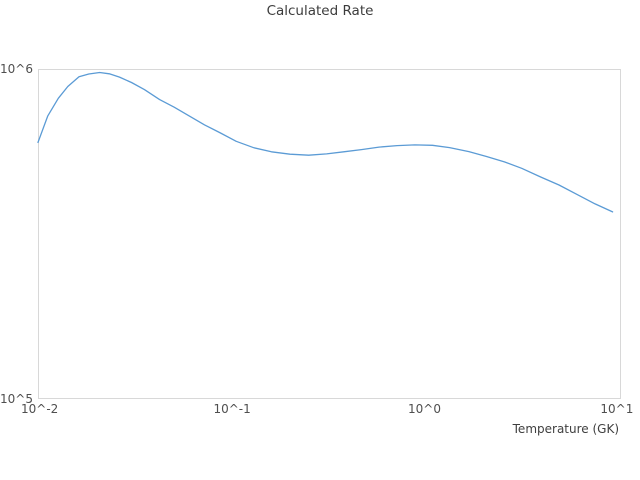 This screenshot has width=640, height=480. What do you see at coordinates (40, 409) in the screenshot?
I see `x-tick-label: 10^-2` at bounding box center [40, 409].